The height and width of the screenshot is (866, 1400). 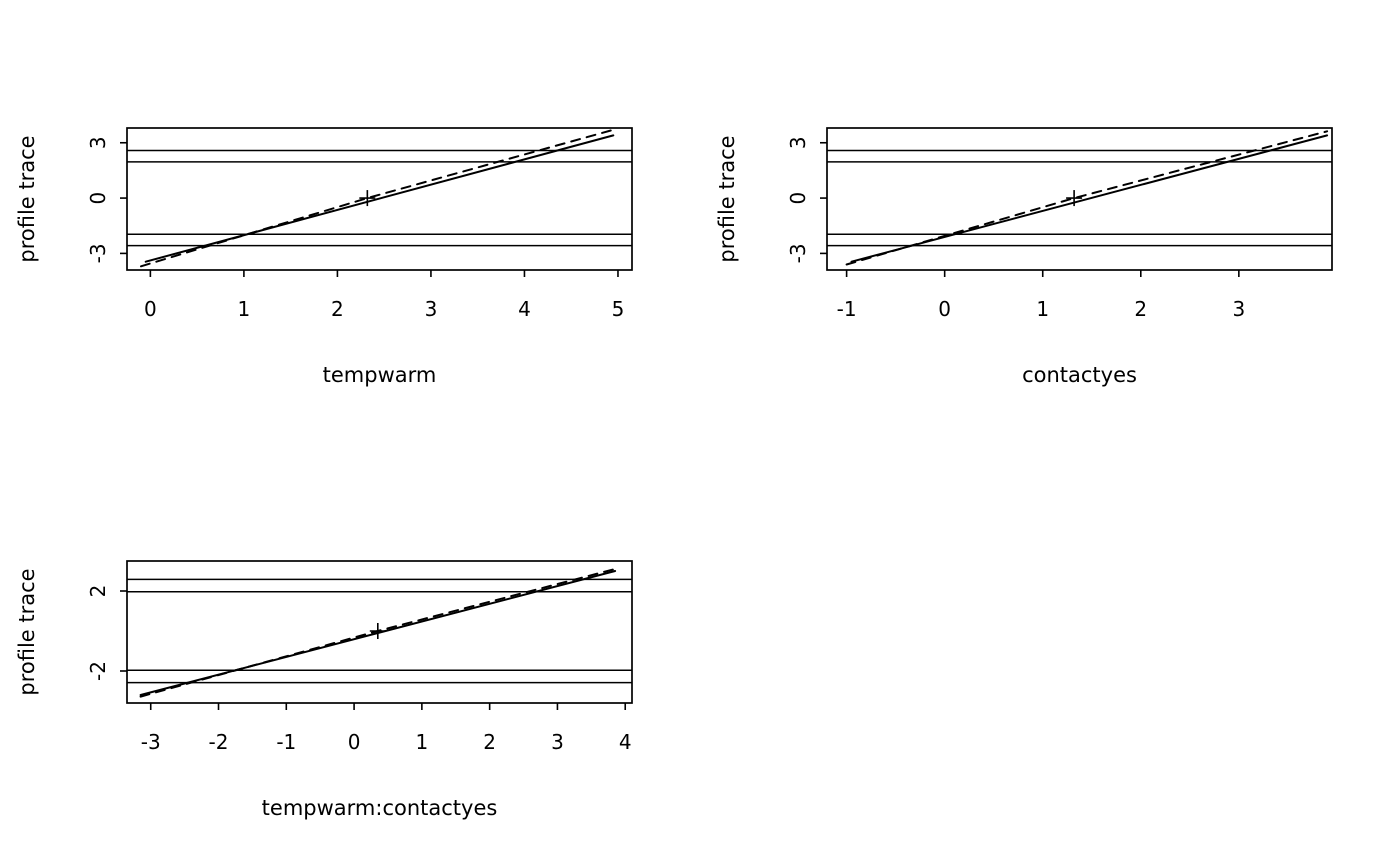 What do you see at coordinates (219, 742) in the screenshot?
I see `x-tick-label: -2` at bounding box center [219, 742].